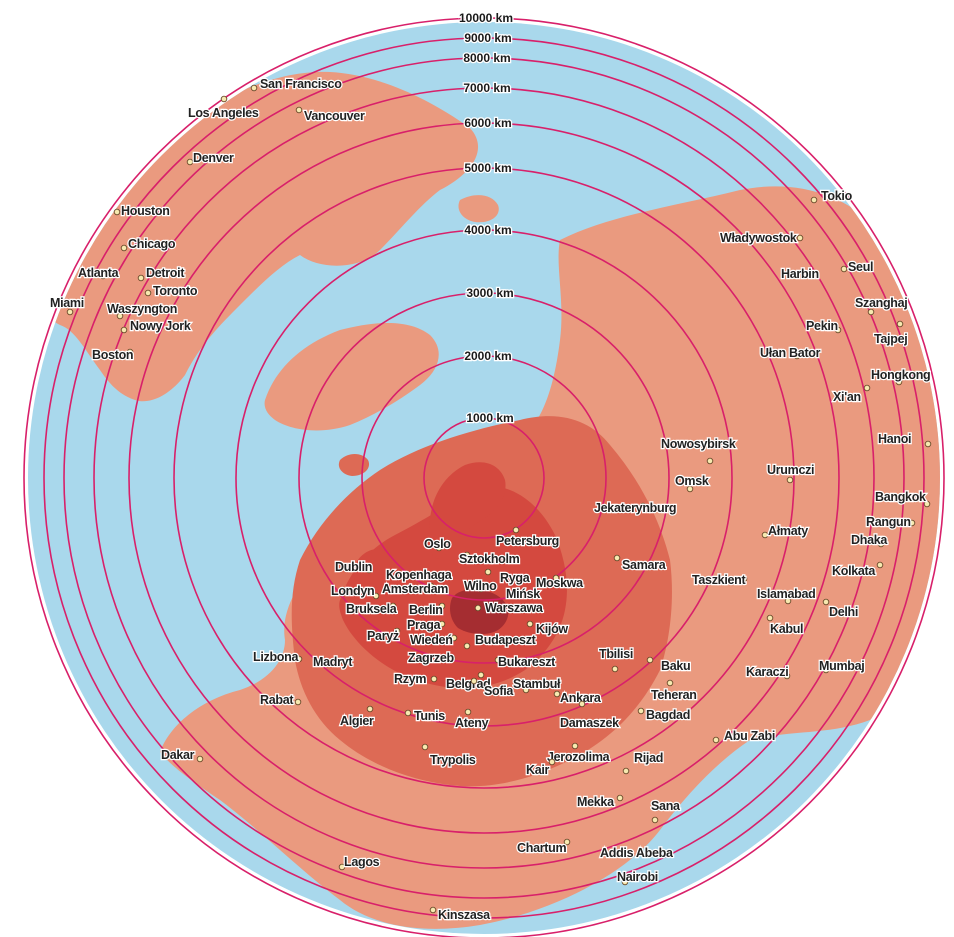 The image size is (954, 937). Describe the element at coordinates (424, 625) in the screenshot. I see `city-label: Praga` at that location.